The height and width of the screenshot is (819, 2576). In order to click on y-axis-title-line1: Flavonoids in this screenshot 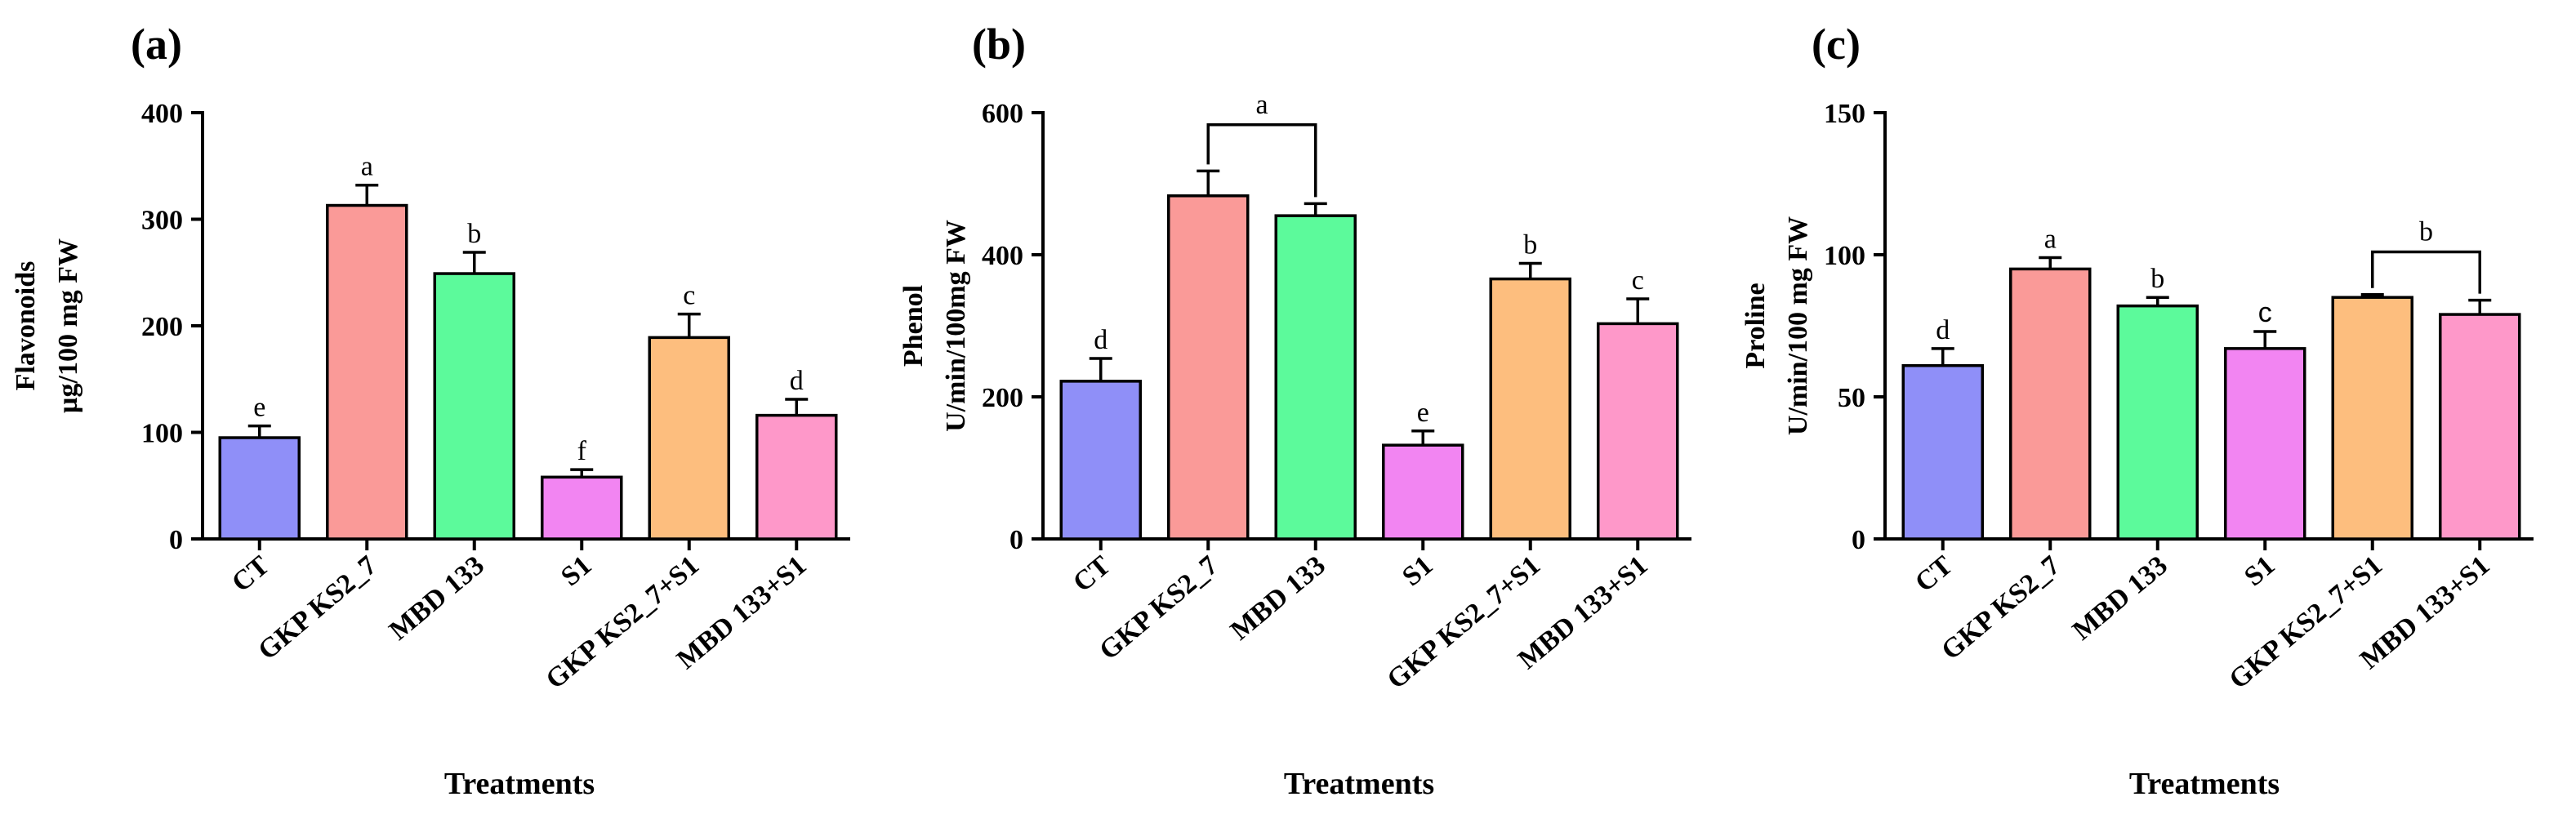, I will do `click(26, 326)`.